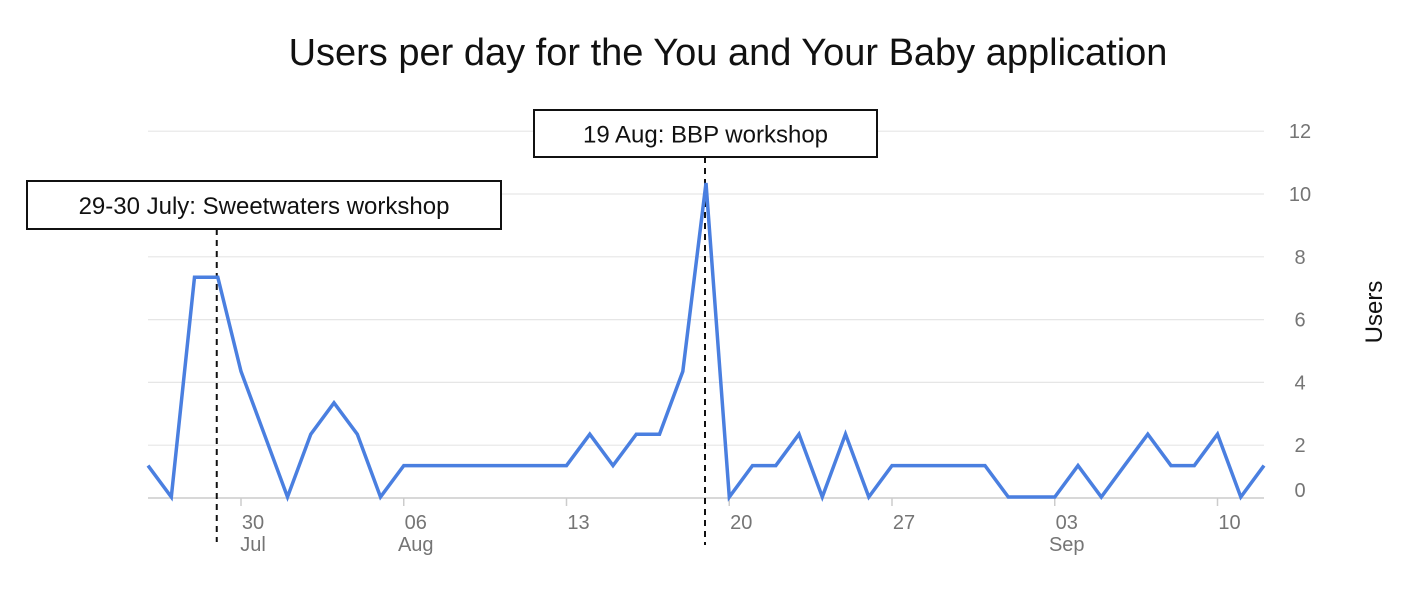 Image resolution: width=1416 pixels, height=606 pixels. I want to click on annotation-label: 19 Aug: BBP workshop, so click(705, 135).